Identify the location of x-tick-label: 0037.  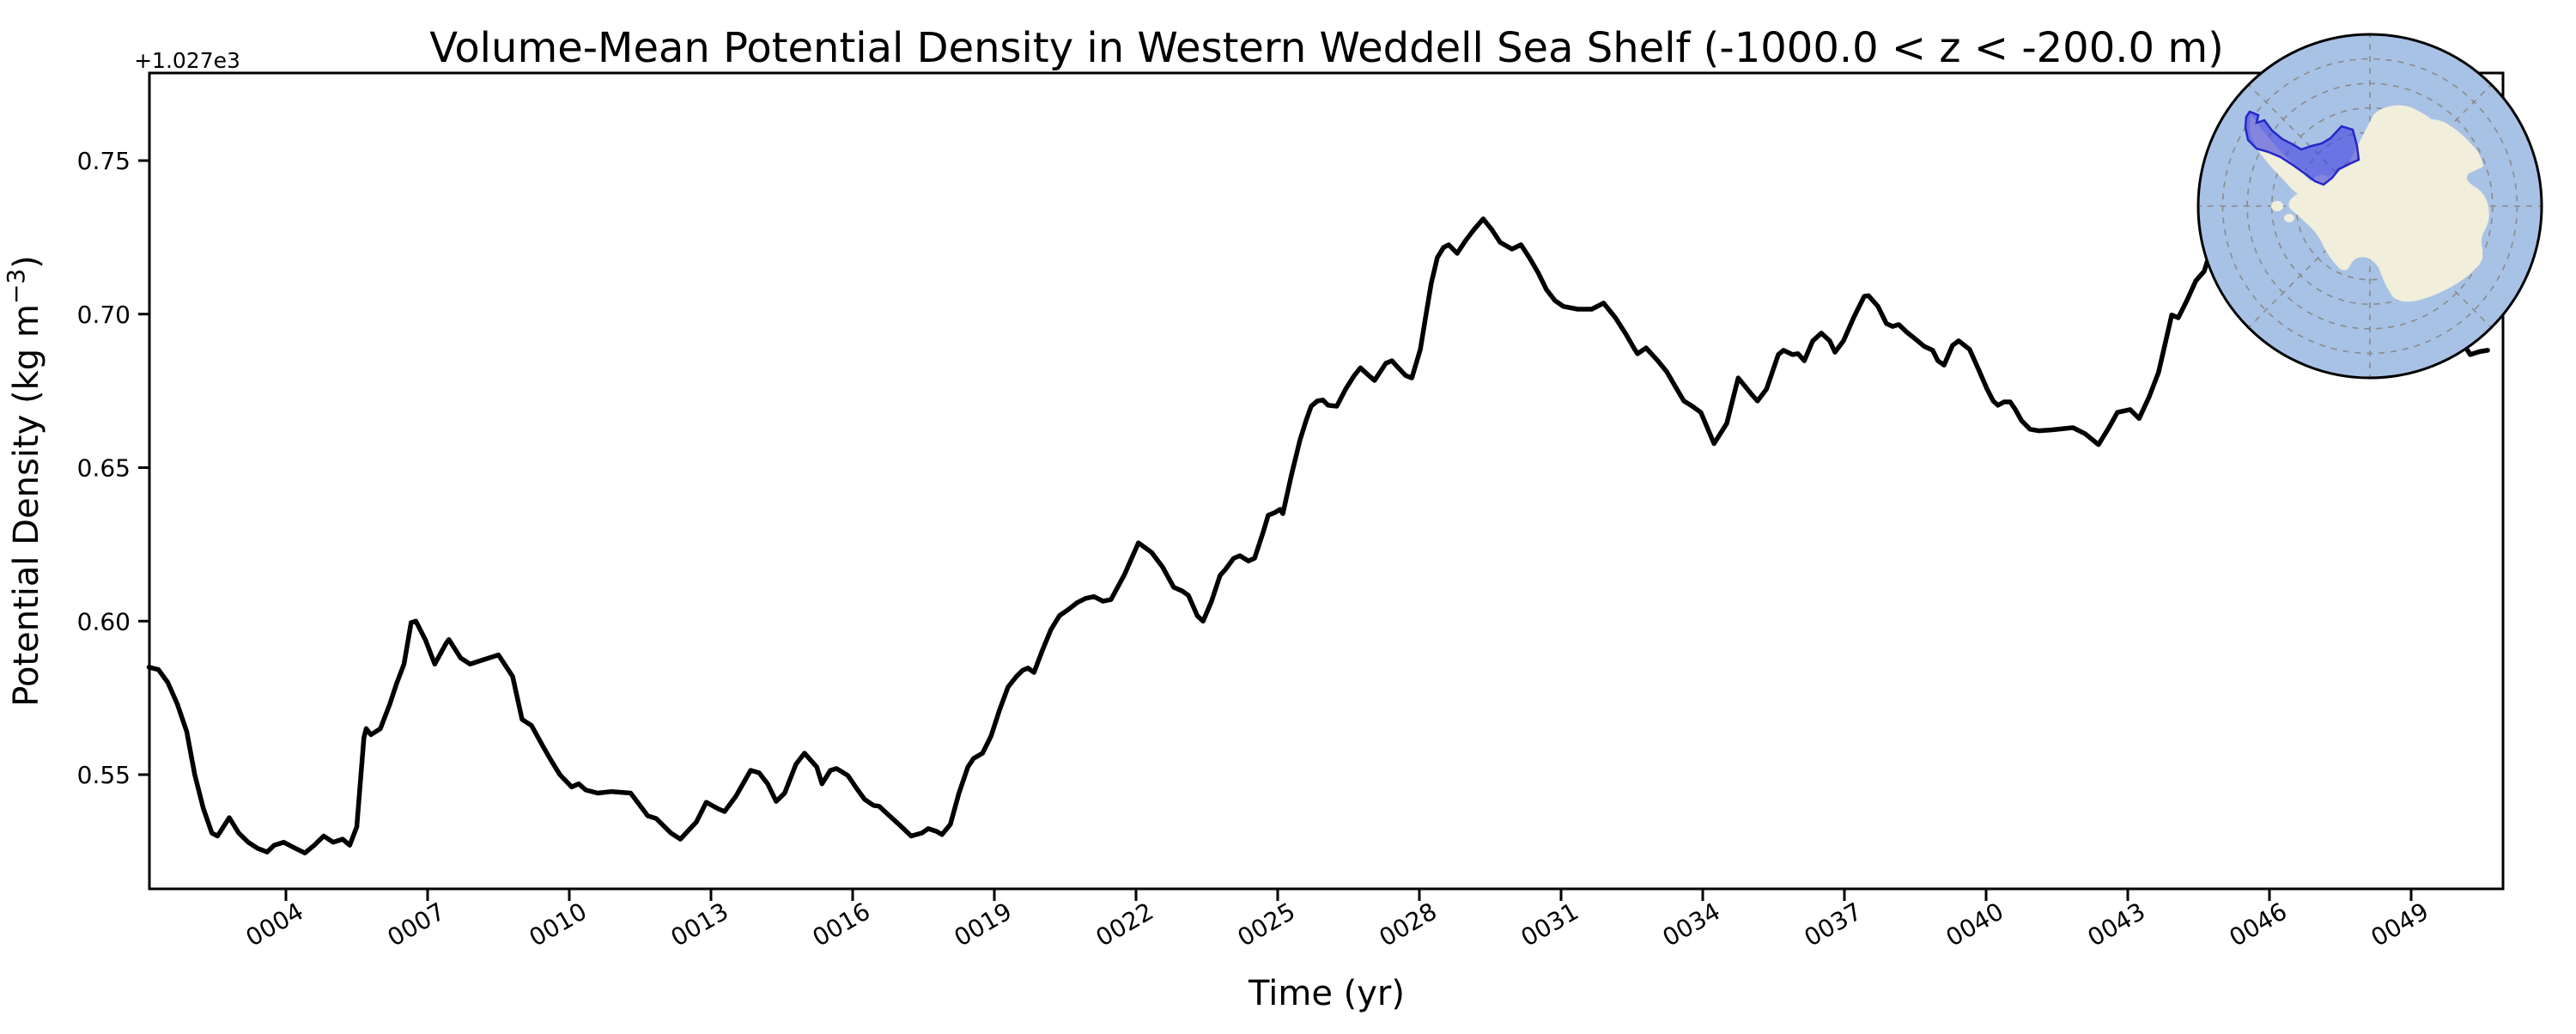
(1834, 924).